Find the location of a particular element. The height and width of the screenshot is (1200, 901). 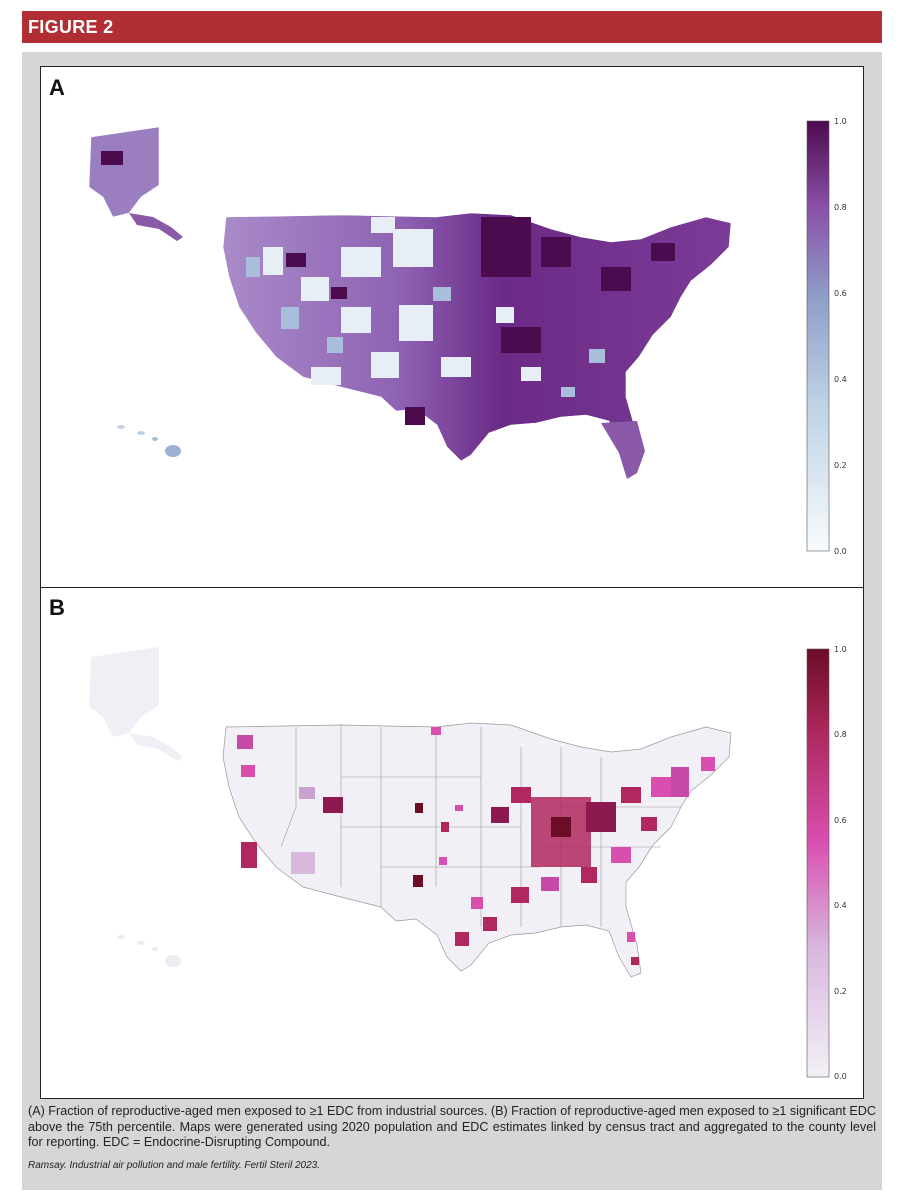

panel-letter-a: A is located at coordinates (57, 87).